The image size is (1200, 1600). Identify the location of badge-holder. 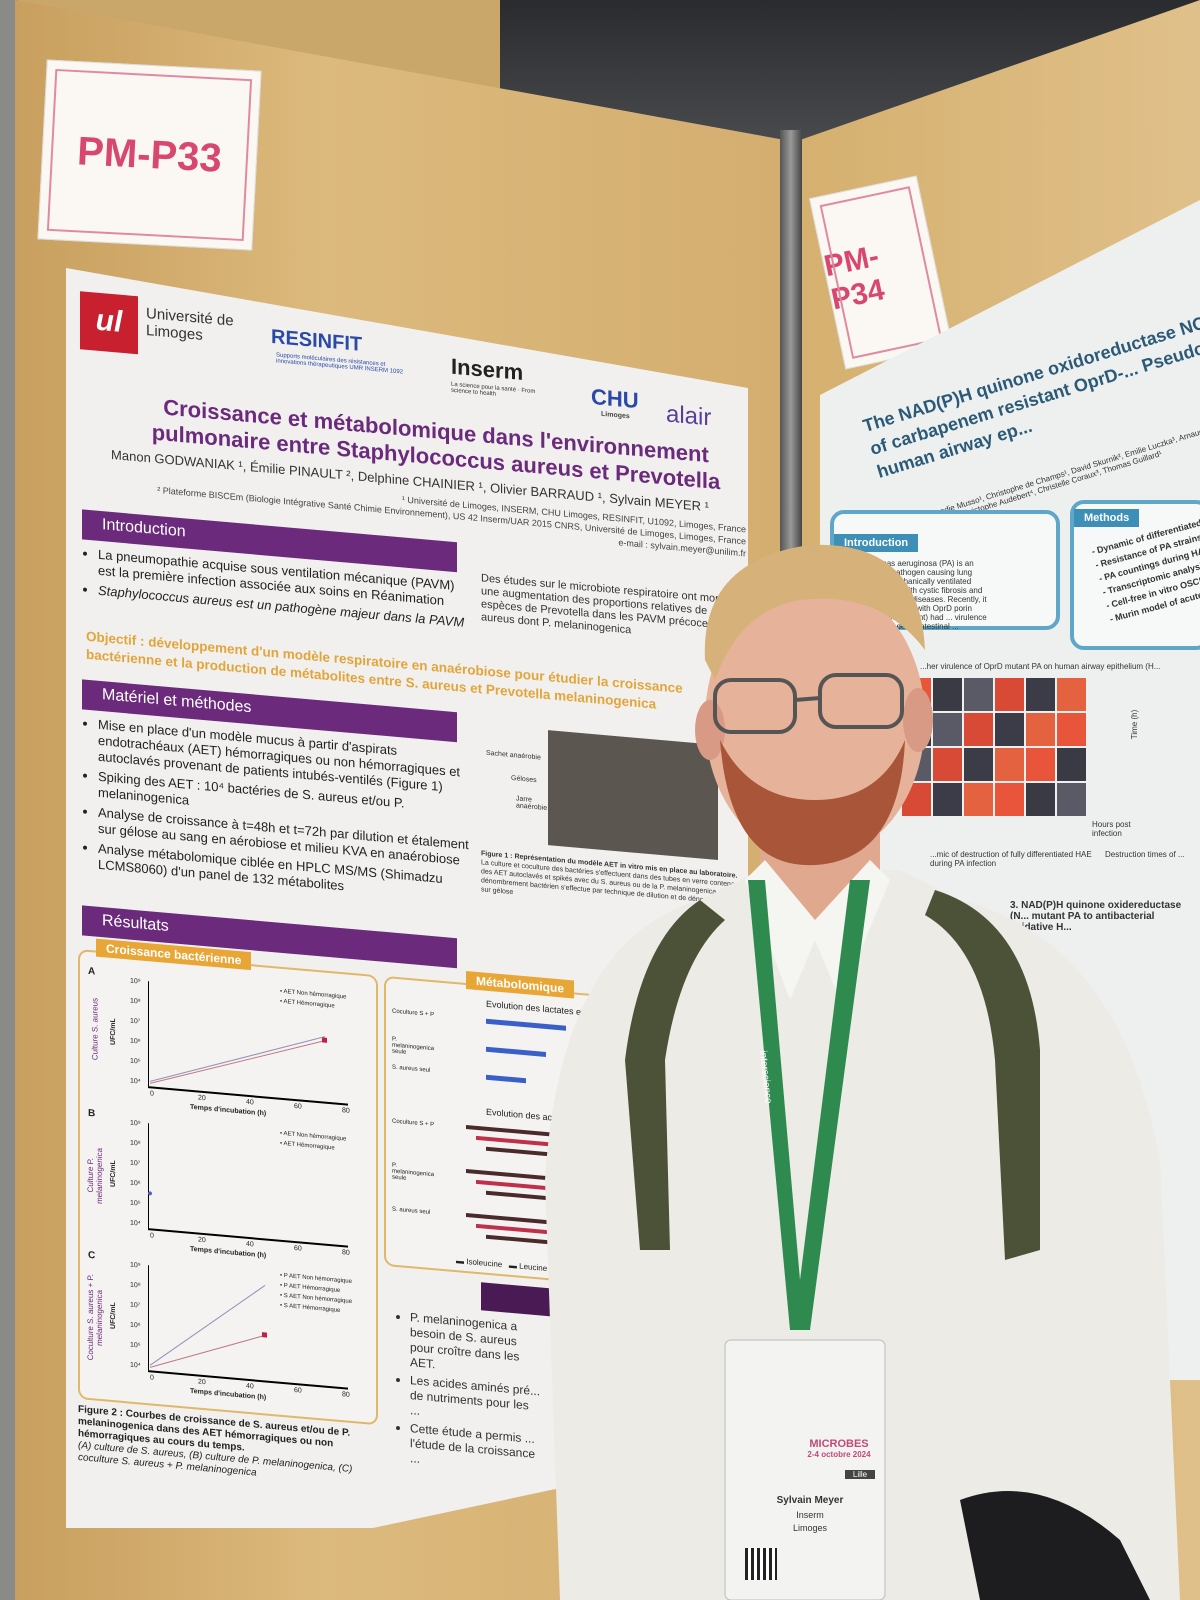
(805, 1469).